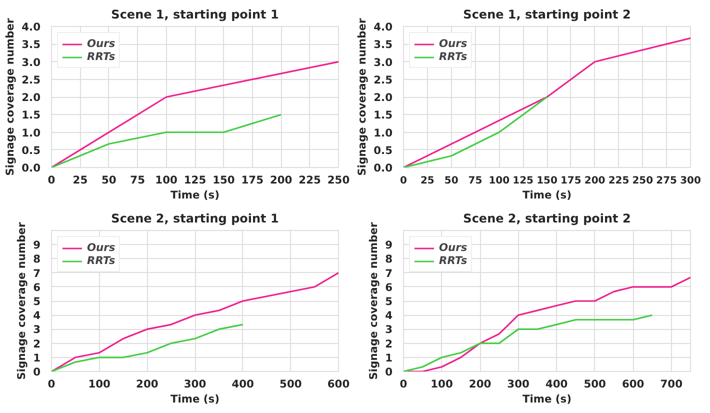 Image resolution: width=710 pixels, height=413 pixels. Describe the element at coordinates (547, 219) in the screenshot. I see `chart-title: Scene 2, starting point 2` at that location.